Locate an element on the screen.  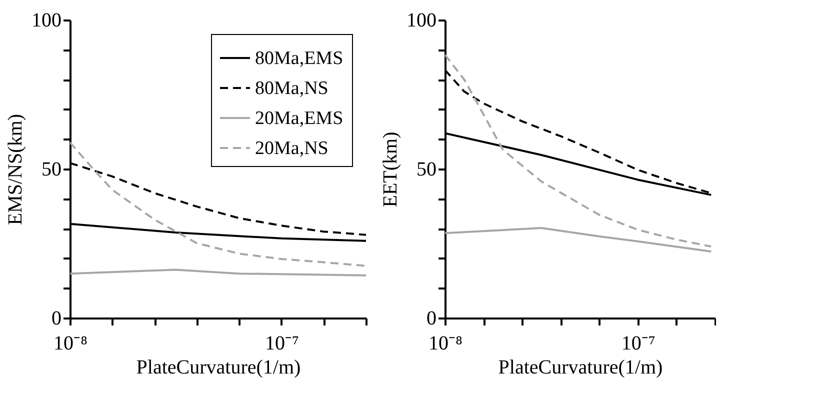
legend-label: 80Ma,NS is located at coordinates (291, 88).